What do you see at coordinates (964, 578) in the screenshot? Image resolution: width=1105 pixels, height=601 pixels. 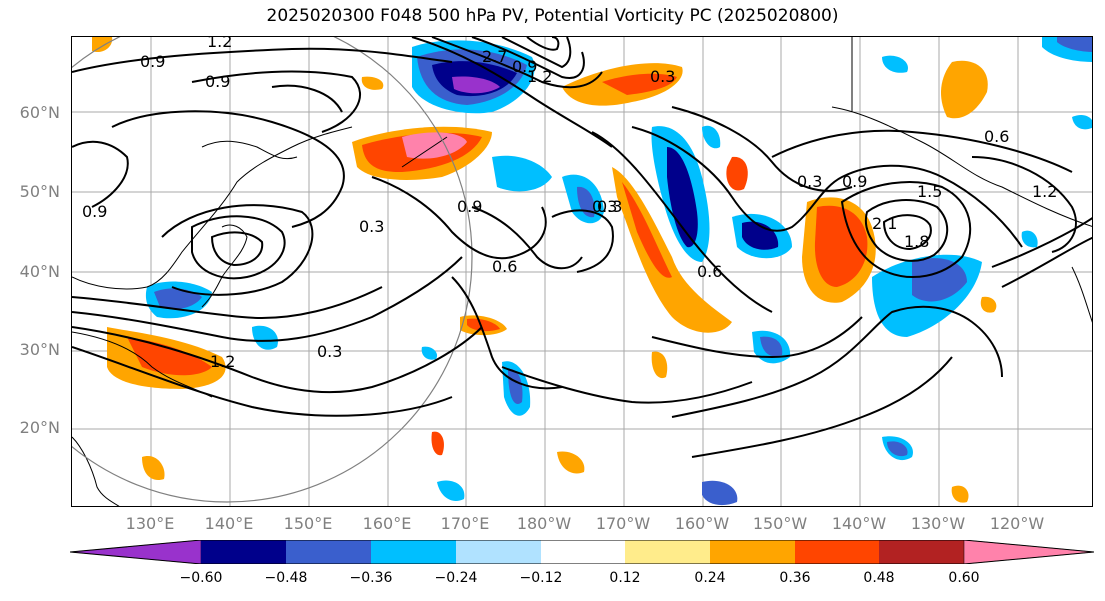 I see `colorbar-tick: 0.60` at bounding box center [964, 578].